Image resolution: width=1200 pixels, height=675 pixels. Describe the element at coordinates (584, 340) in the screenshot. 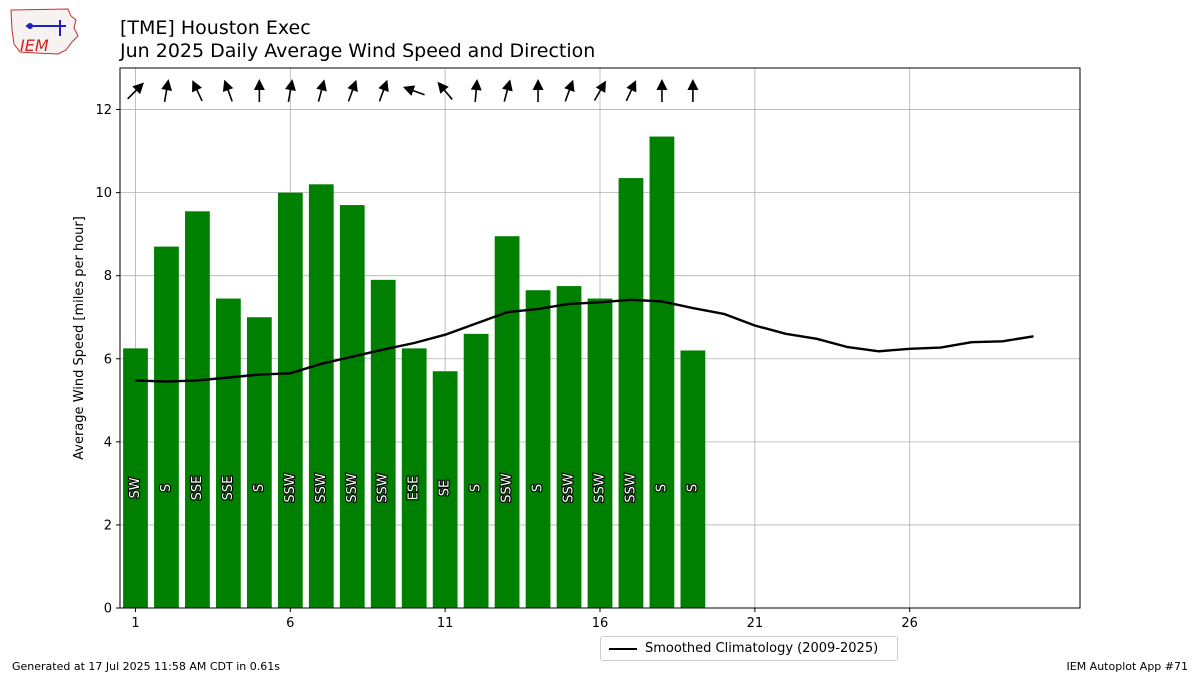

I see `climatology-layer` at that location.